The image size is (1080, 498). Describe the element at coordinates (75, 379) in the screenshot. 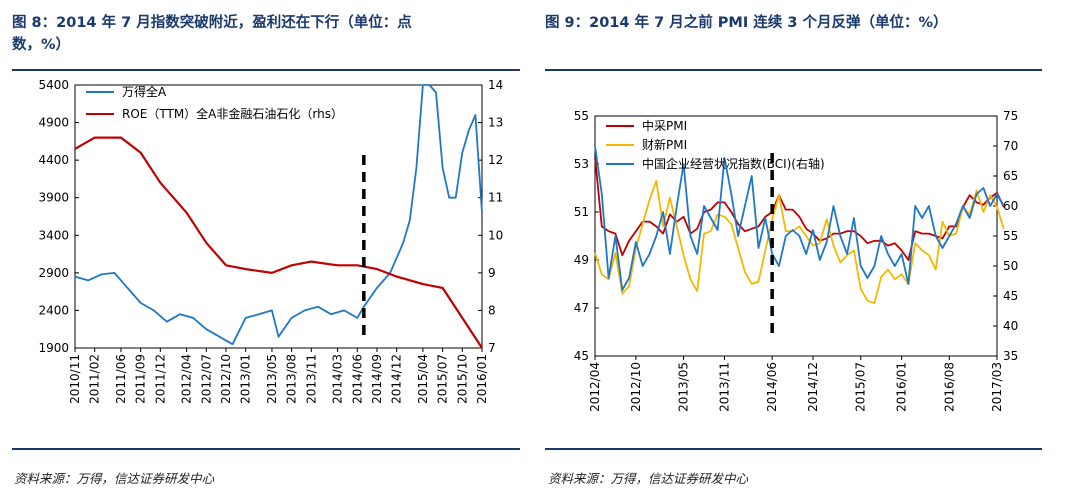

I see `x-tick-label: 2010/11` at that location.